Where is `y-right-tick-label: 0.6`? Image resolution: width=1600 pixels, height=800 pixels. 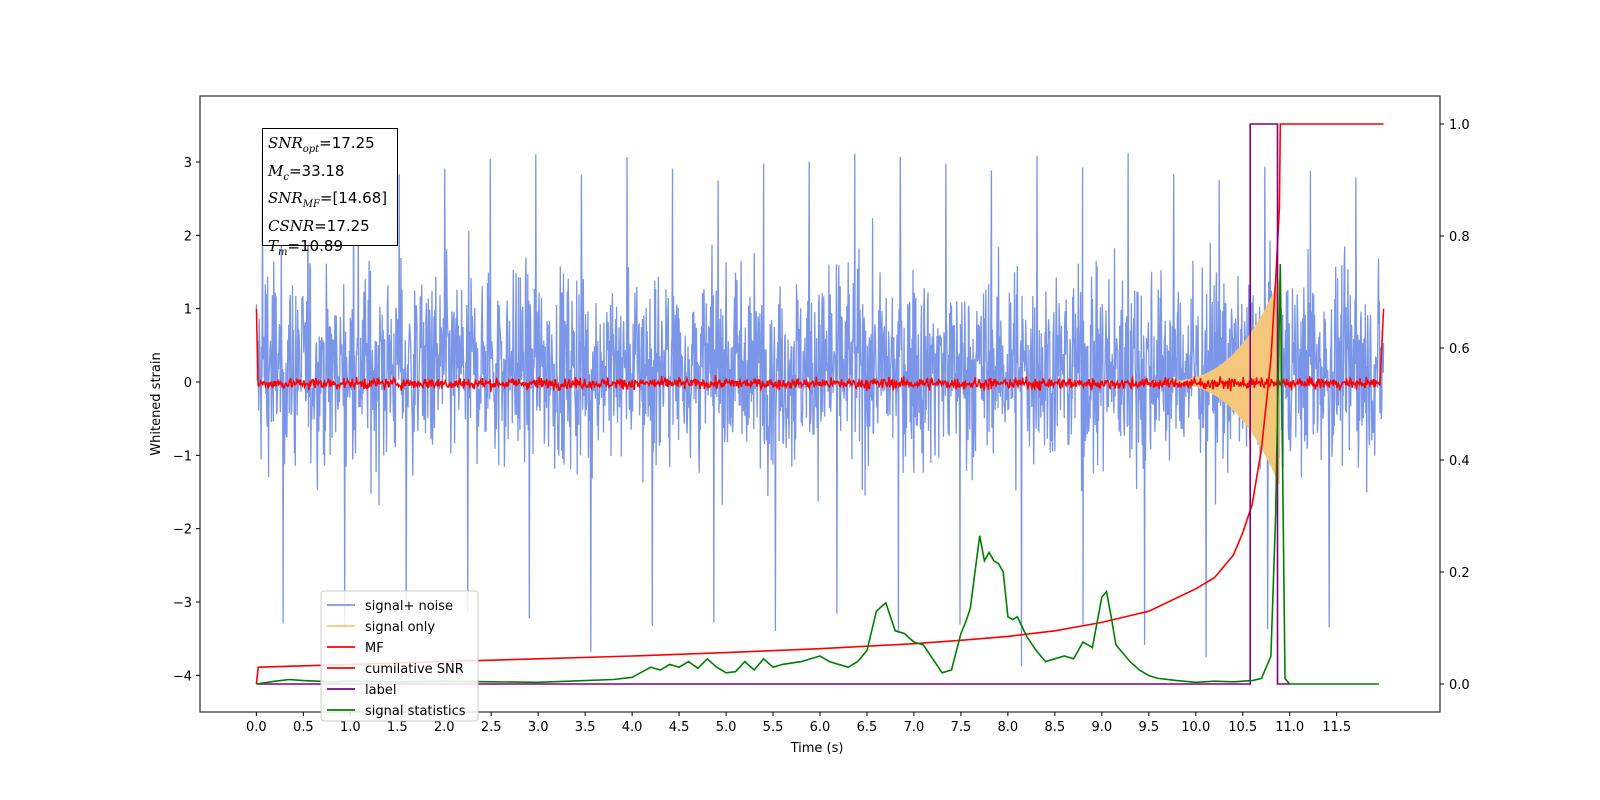 y-right-tick-label: 0.6 is located at coordinates (1459, 349).